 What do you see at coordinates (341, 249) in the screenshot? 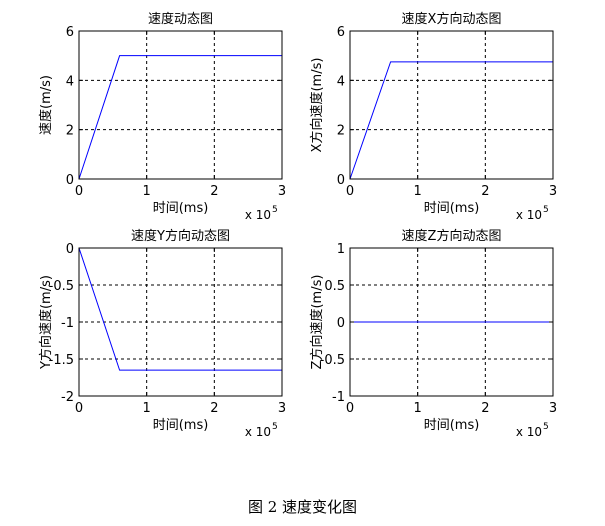
I see `y-tick-label: 1` at bounding box center [341, 249].